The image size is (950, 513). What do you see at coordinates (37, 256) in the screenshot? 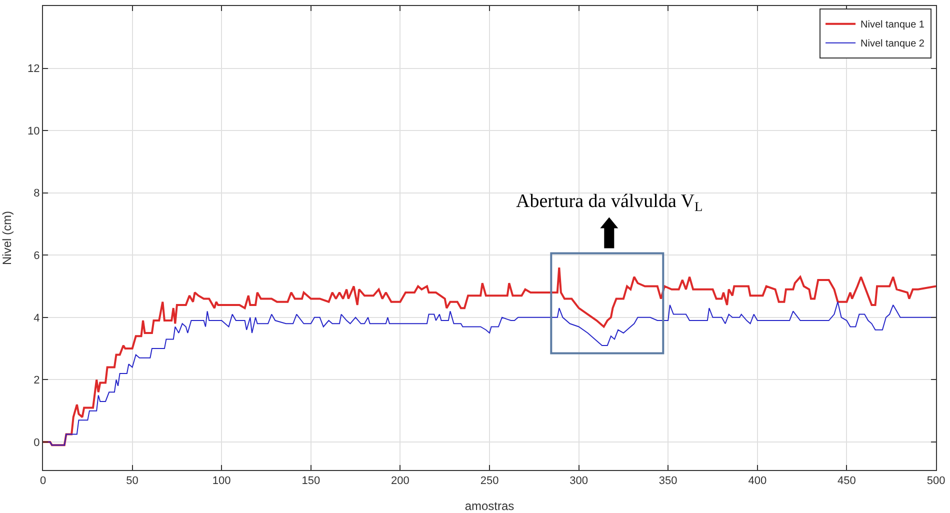
I see `y-tick-label: 6` at bounding box center [37, 256].